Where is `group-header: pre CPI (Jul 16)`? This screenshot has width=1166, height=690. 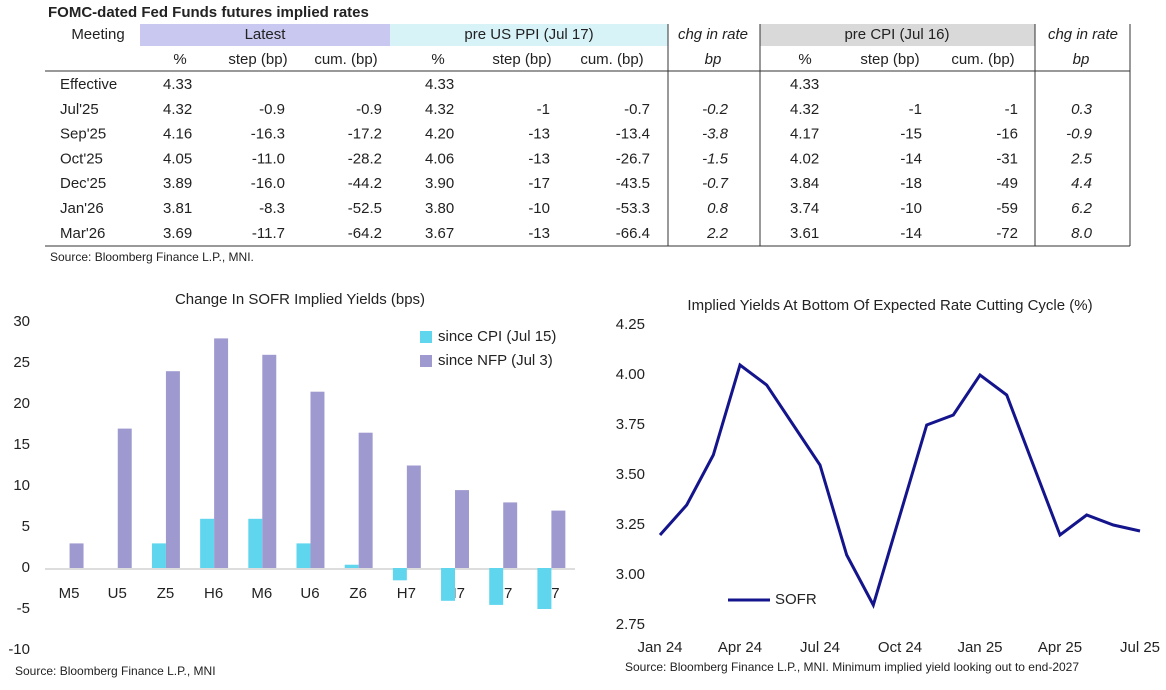 group-header: pre CPI (Jul 16) is located at coordinates (896, 34).